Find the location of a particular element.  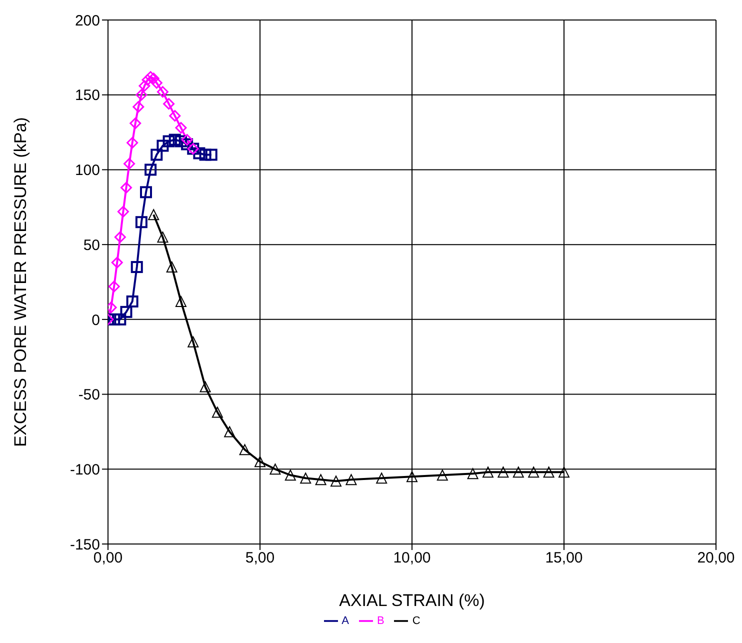

y-tick-label: 200 is located at coordinates (87, 21).